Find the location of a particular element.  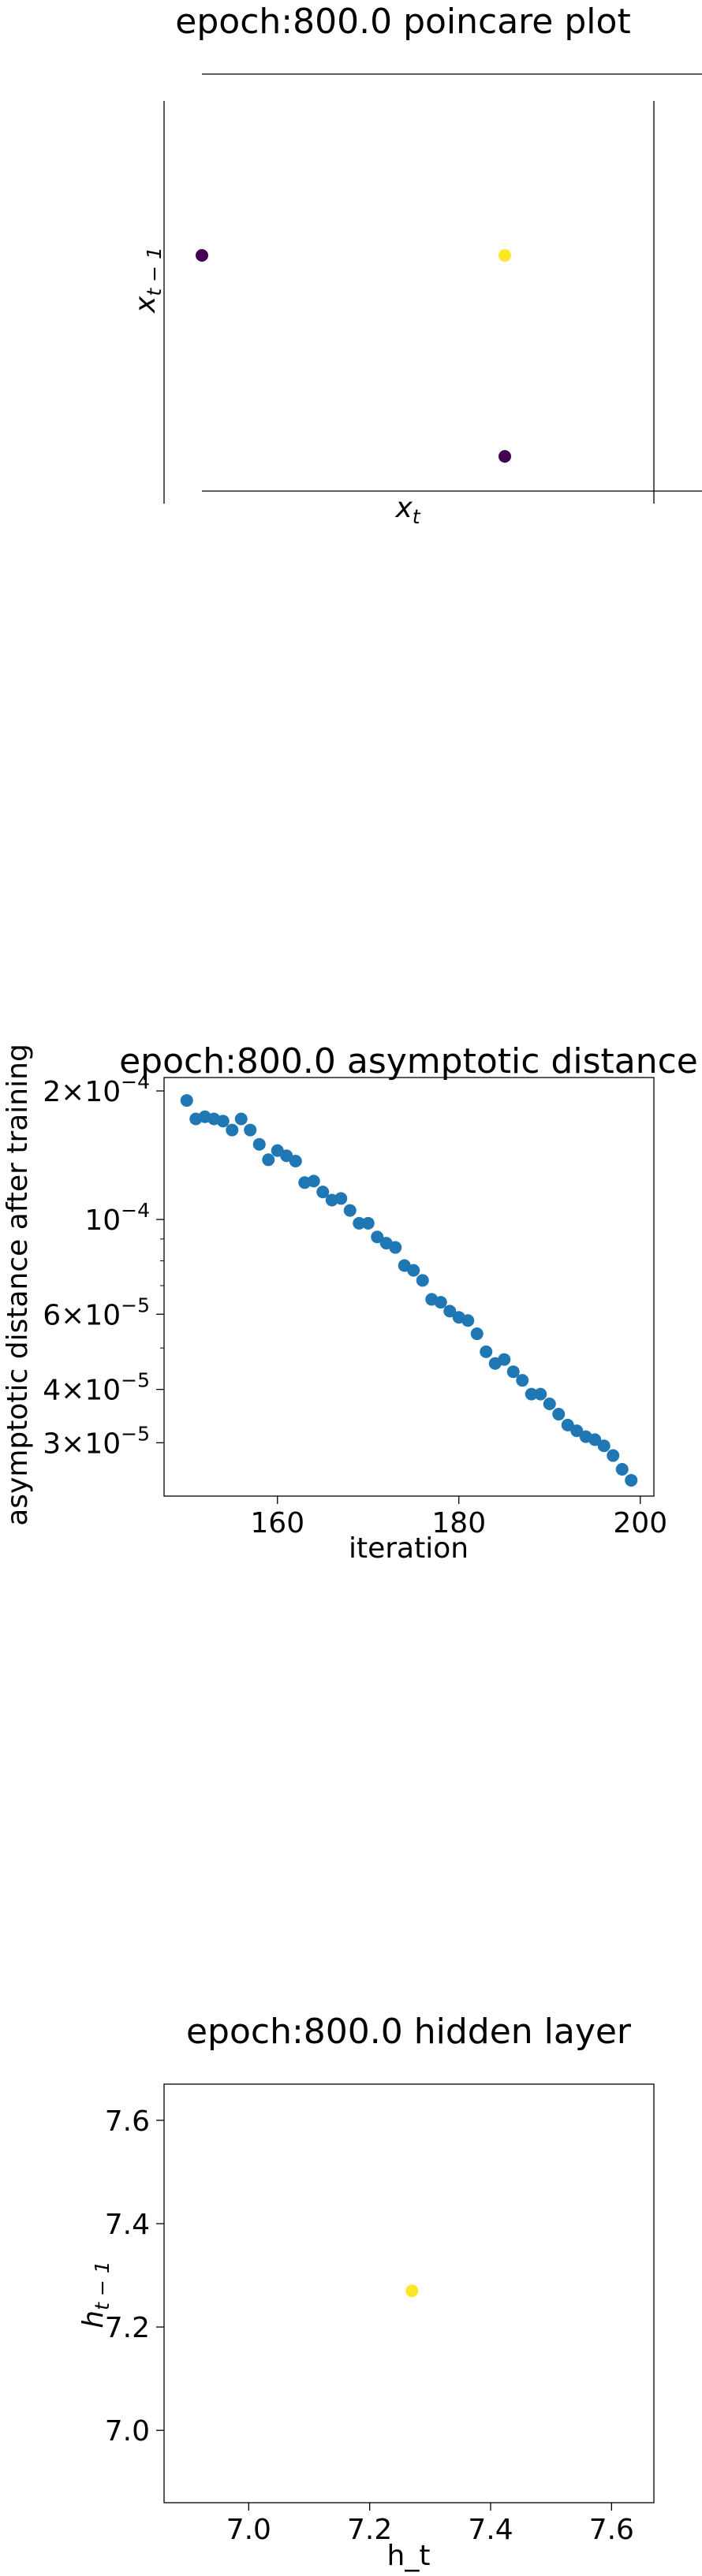

poincare-title: epoch:800.0 poincare plot is located at coordinates (402, 22).